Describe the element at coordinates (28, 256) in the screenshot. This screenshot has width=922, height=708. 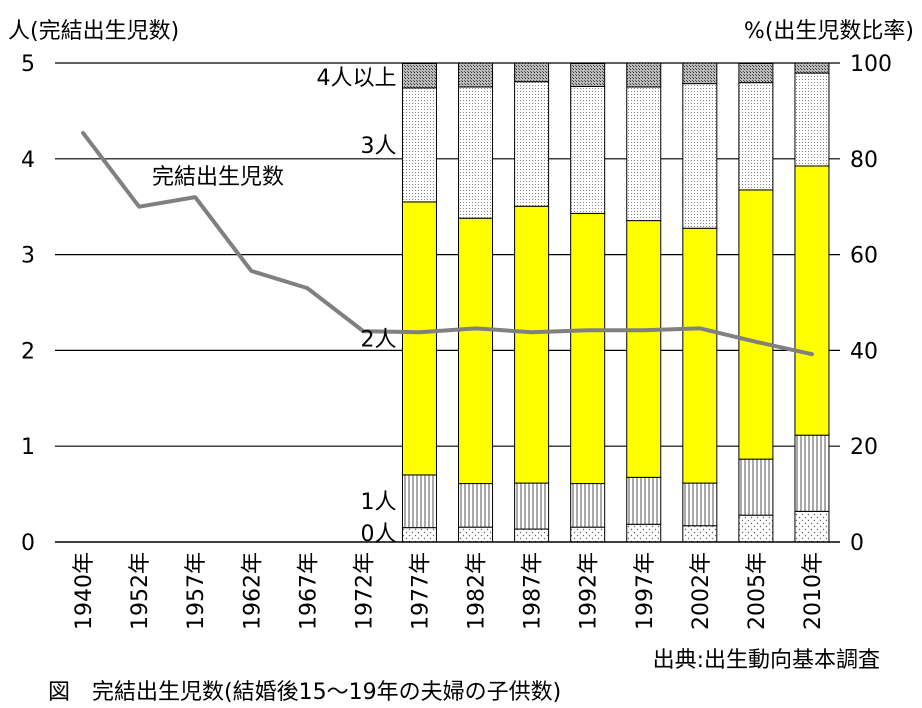
I see `left-tick-label: 3` at that location.